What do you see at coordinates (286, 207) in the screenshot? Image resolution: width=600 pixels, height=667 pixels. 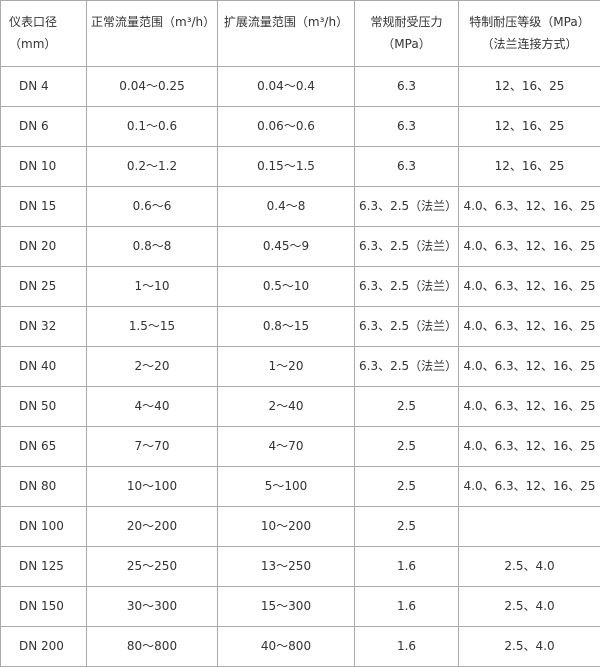 I see `extended-flow-cell: 0.4～8` at bounding box center [286, 207].